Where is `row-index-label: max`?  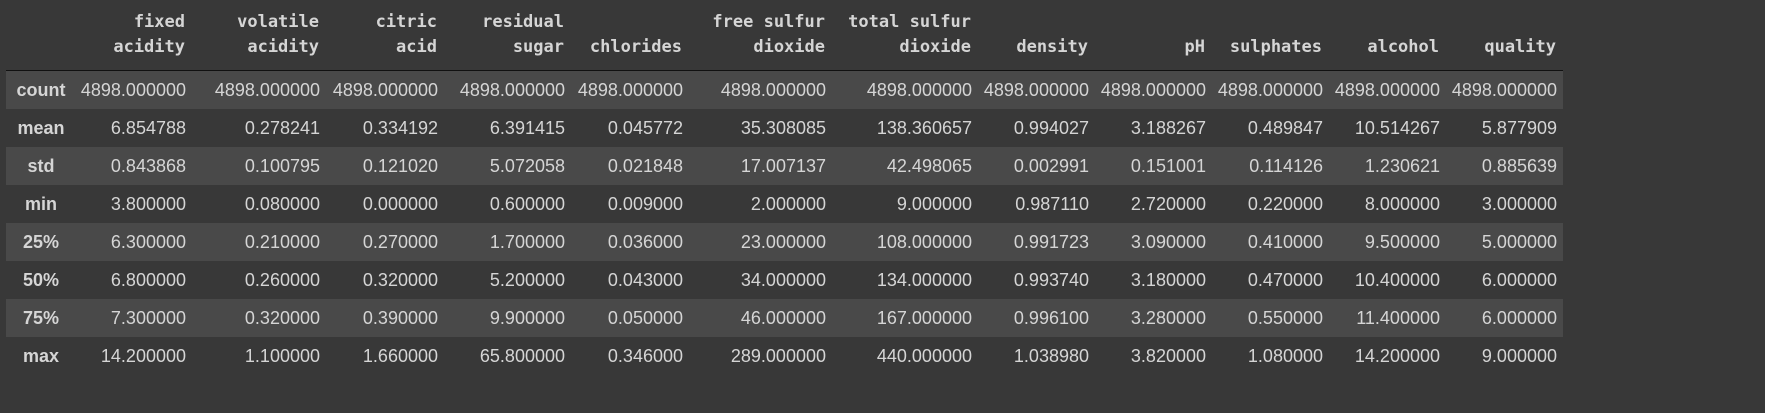 row-index-label: max is located at coordinates (41, 355).